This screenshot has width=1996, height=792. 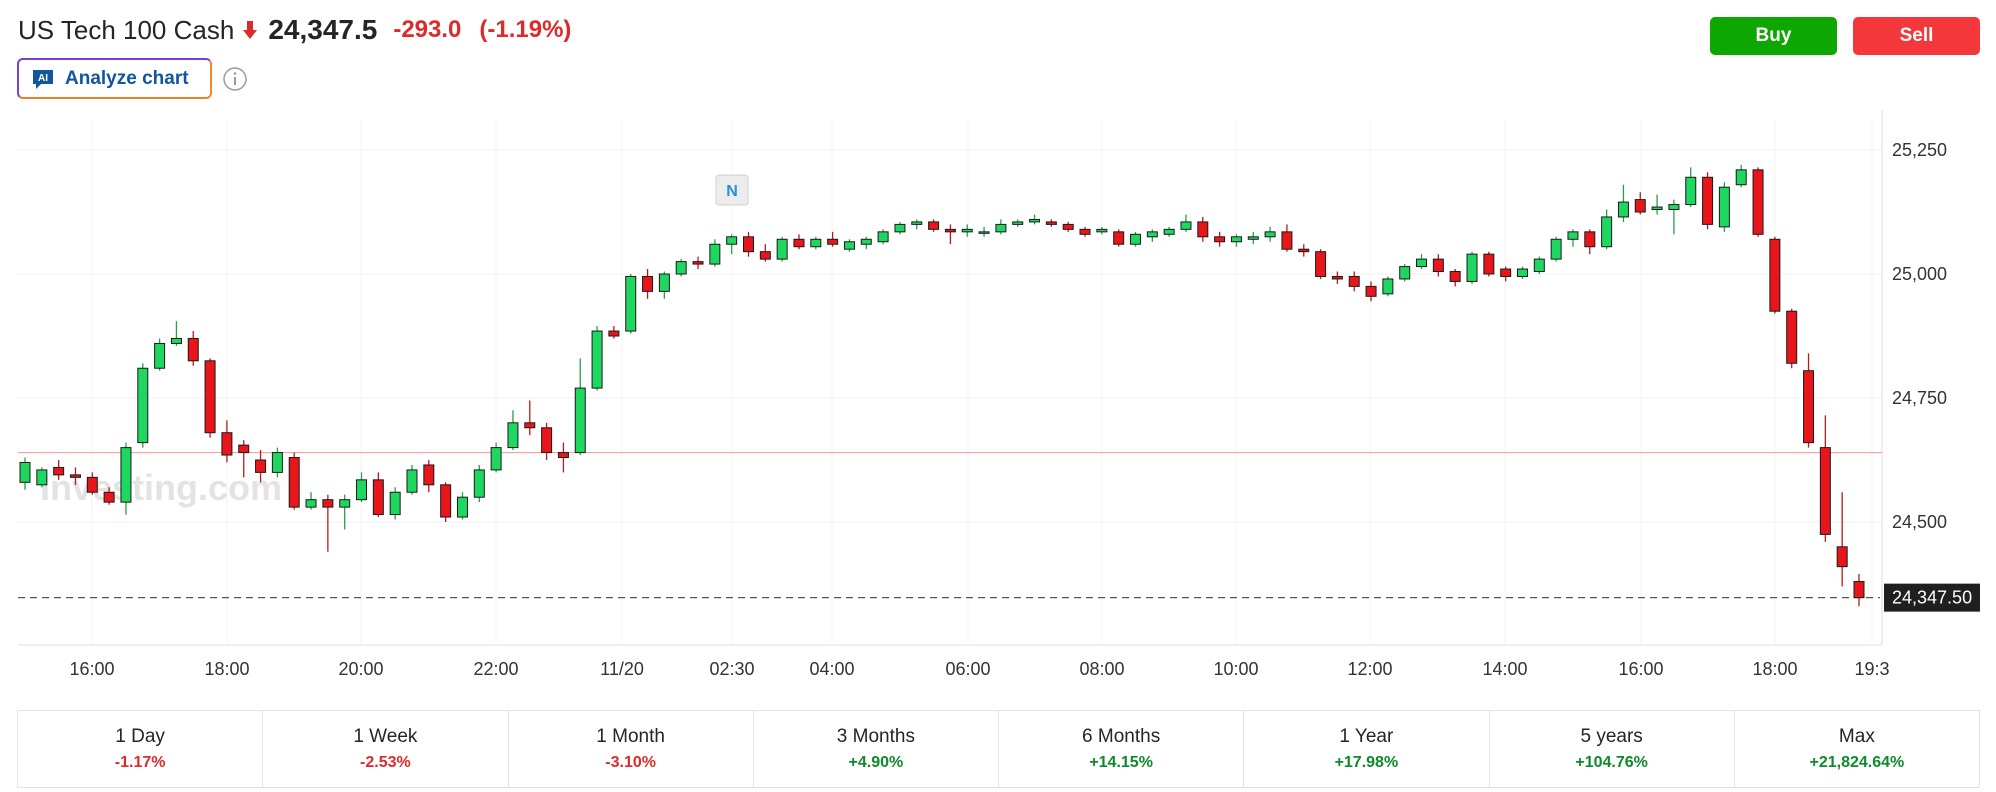 I want to click on chart-watermark: Investing.com, so click(x=161, y=487).